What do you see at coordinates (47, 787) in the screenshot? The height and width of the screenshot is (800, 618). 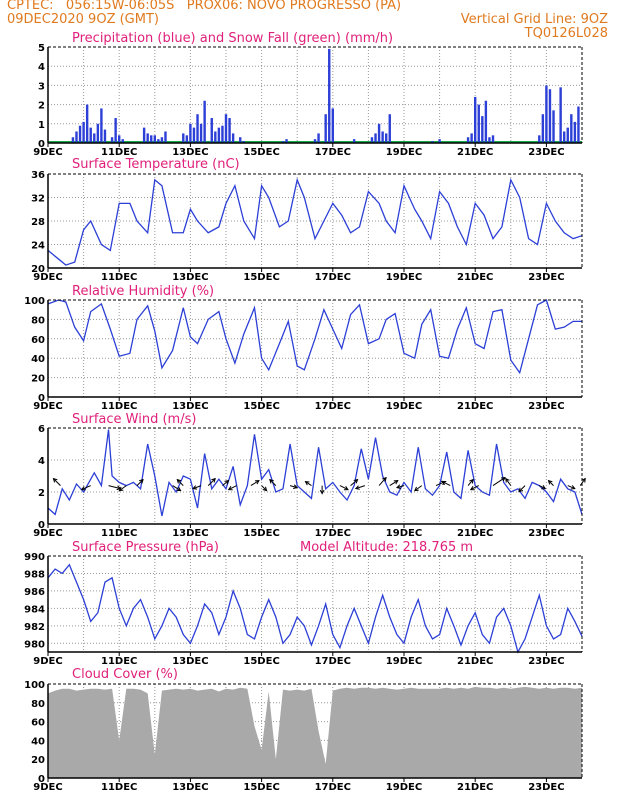 I see `x-tick-label: 9DEC` at bounding box center [47, 787].